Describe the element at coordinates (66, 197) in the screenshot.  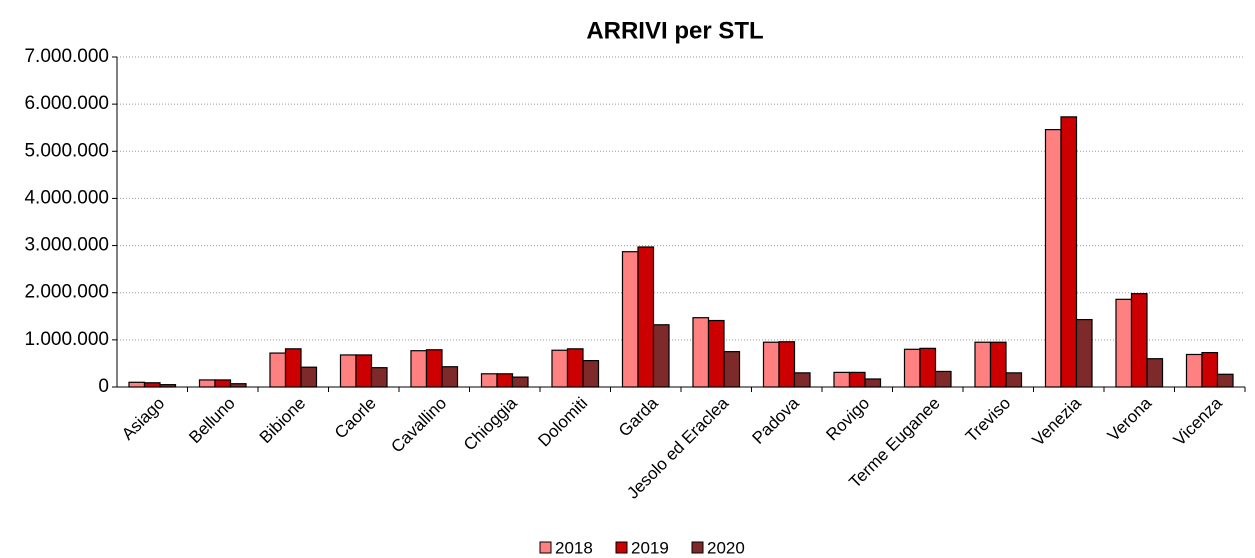
I see `y-tick-label: 4.000.000` at that location.